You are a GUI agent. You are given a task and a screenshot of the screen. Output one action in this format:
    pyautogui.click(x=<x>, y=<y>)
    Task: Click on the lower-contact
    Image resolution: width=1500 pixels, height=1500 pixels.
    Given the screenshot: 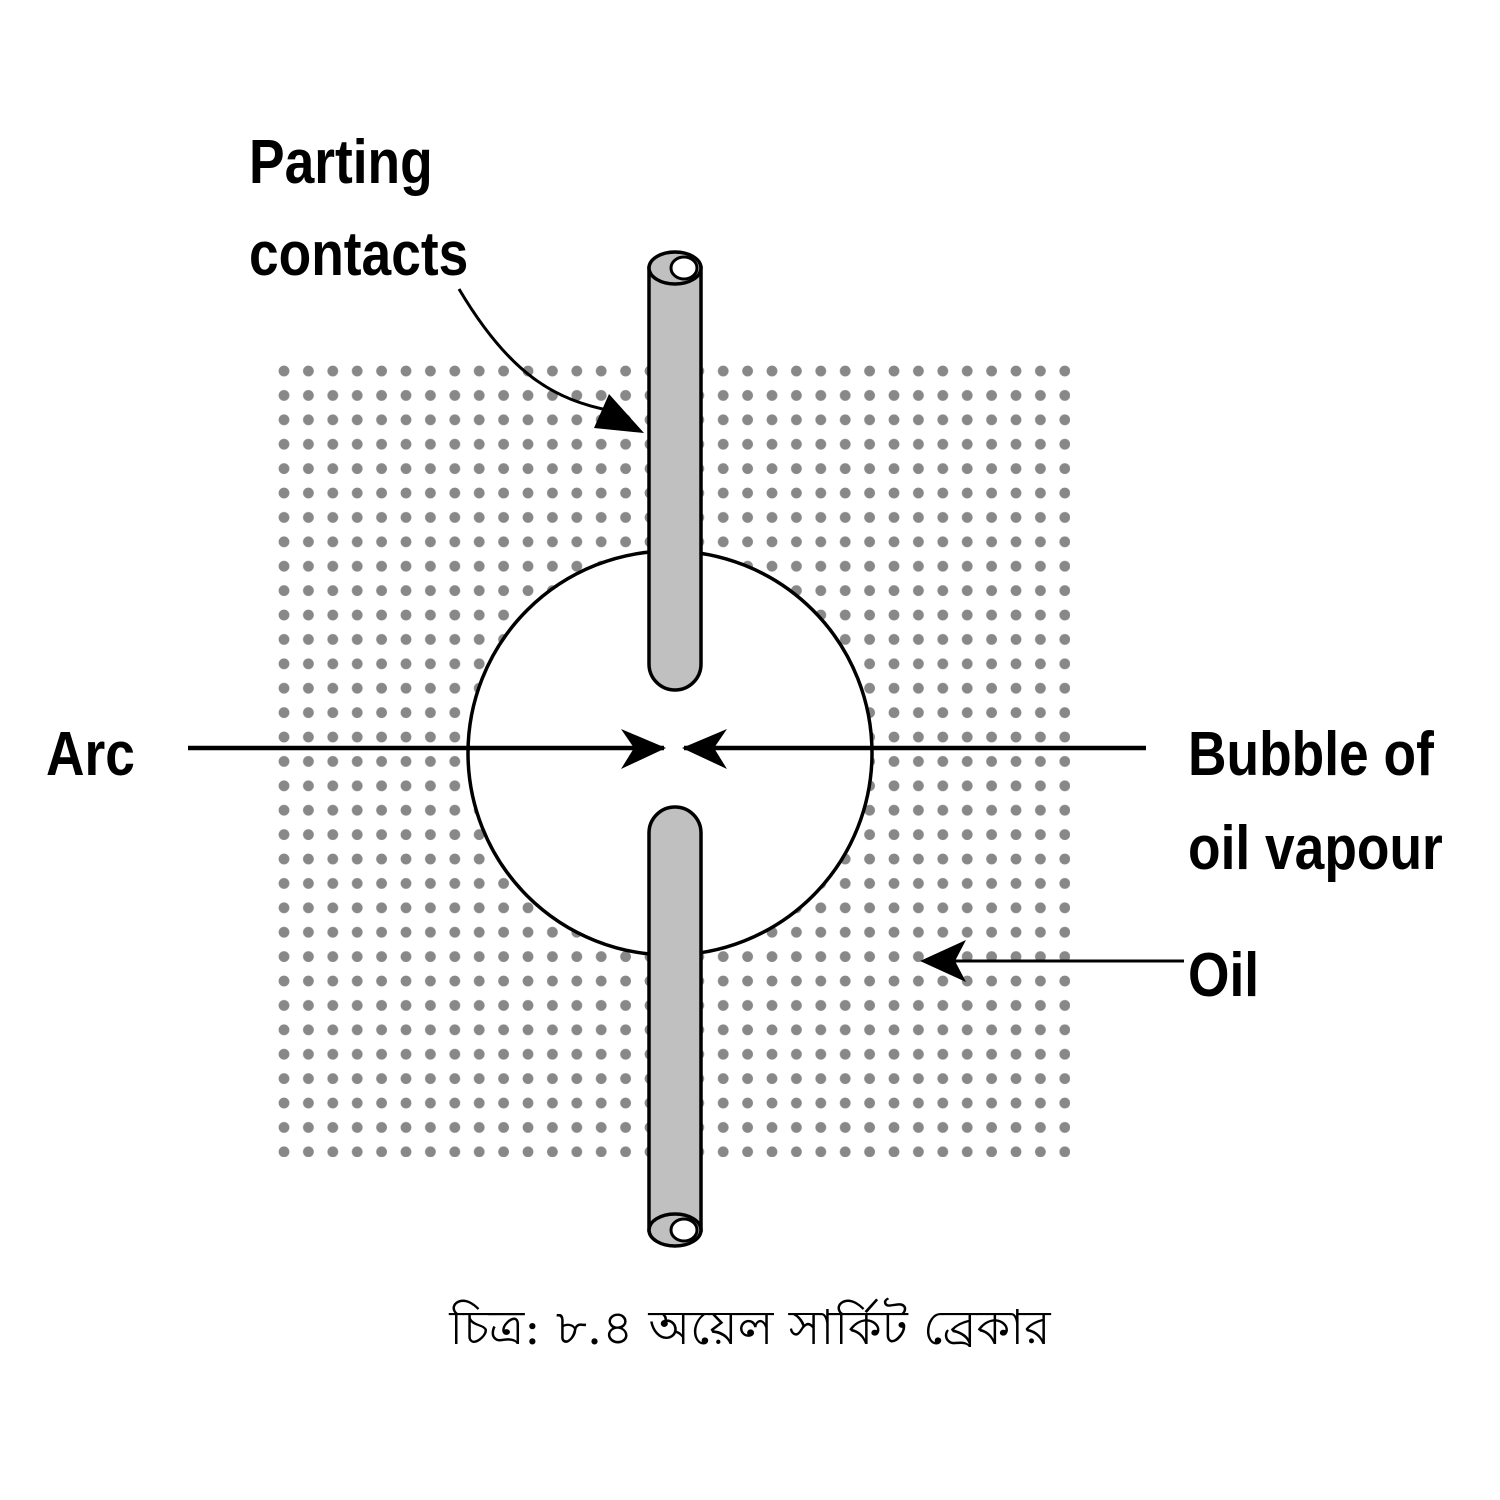 What is the action you would take?
    pyautogui.click(x=675, y=1026)
    